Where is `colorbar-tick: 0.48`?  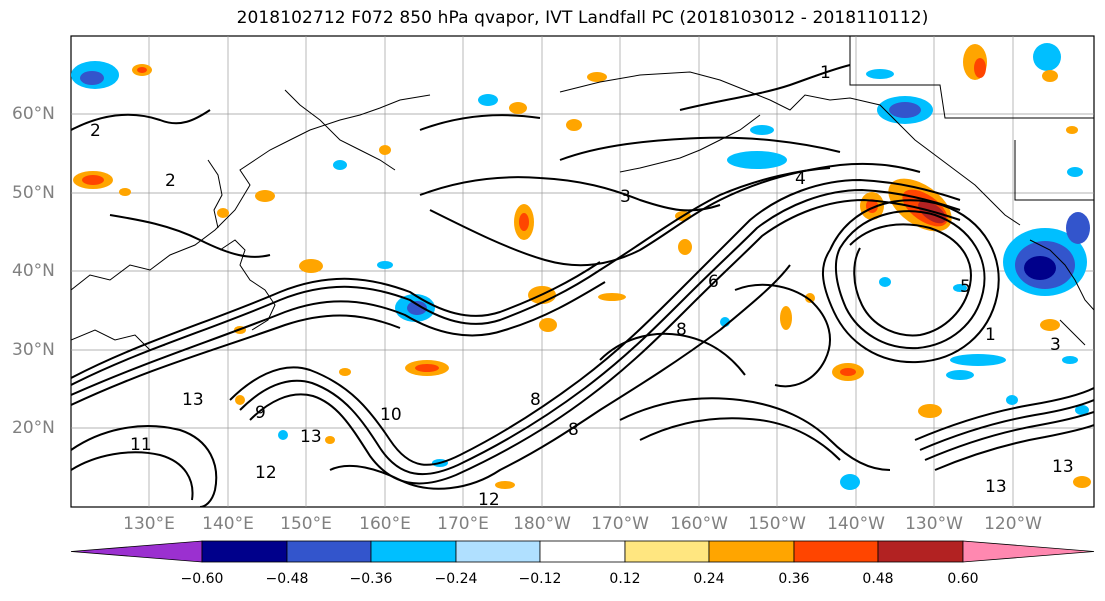 colorbar-tick: 0.48 is located at coordinates (878, 579).